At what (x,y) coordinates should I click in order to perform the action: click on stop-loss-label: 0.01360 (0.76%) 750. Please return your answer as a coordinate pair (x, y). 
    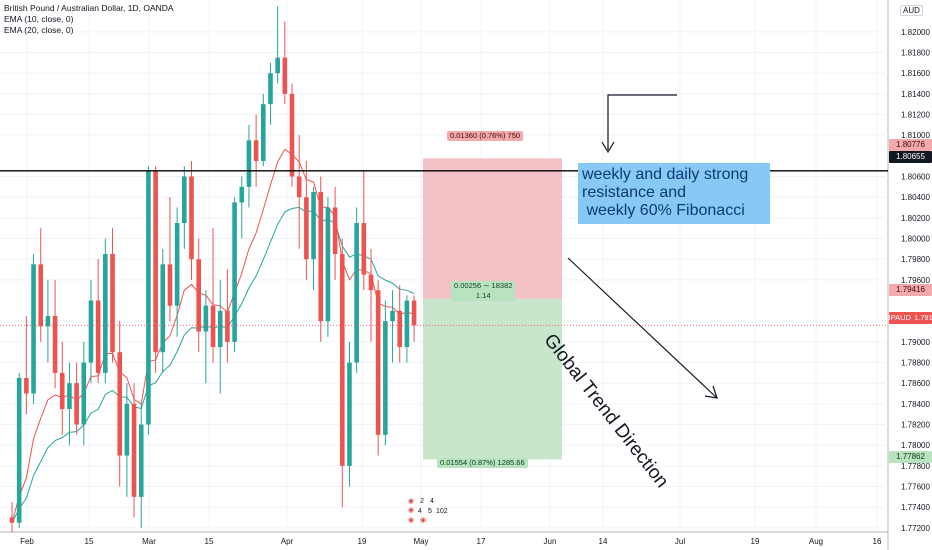
    Looking at the image, I should click on (485, 136).